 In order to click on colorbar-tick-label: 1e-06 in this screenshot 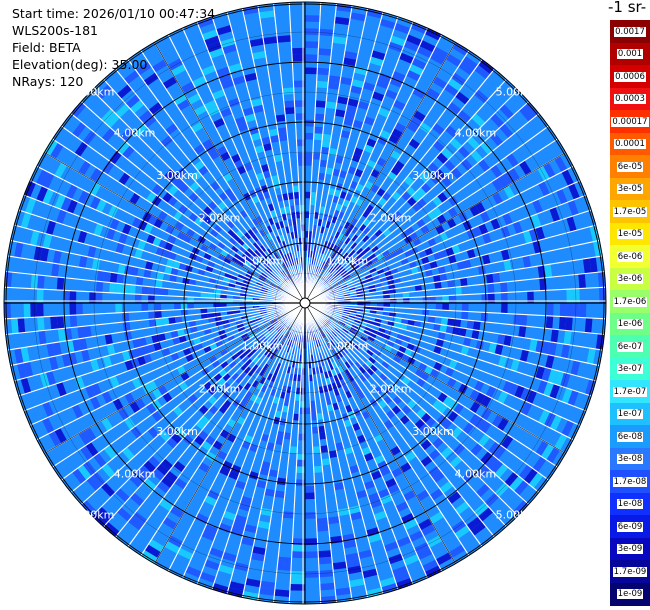, I will do `click(630, 324)`.